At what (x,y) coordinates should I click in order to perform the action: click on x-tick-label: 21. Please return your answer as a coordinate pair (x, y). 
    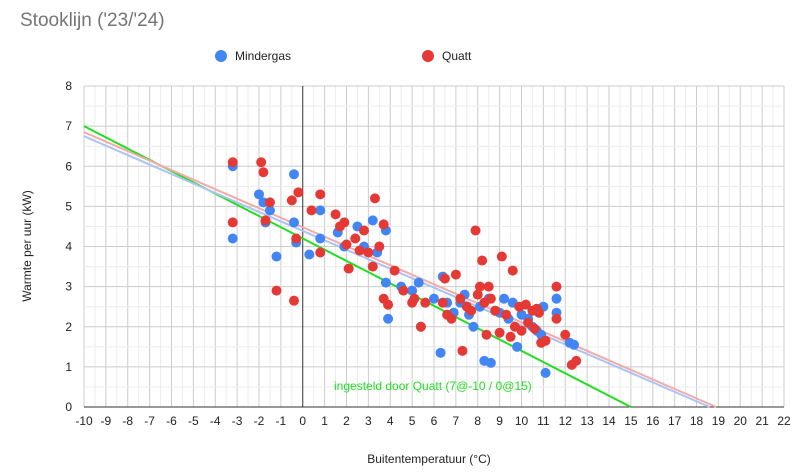
    Looking at the image, I should click on (762, 421).